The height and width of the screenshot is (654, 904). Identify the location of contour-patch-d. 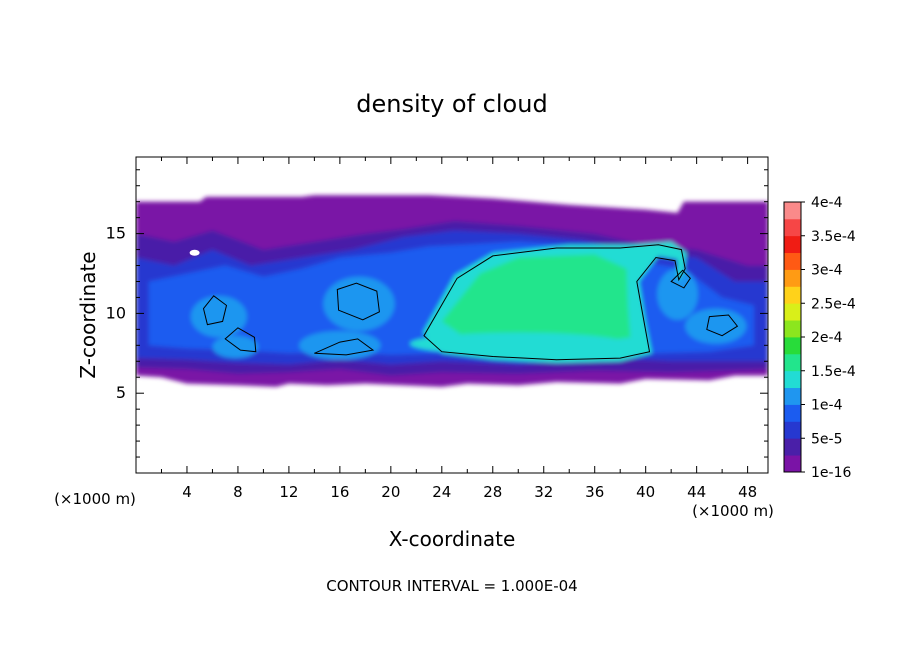
(344, 347).